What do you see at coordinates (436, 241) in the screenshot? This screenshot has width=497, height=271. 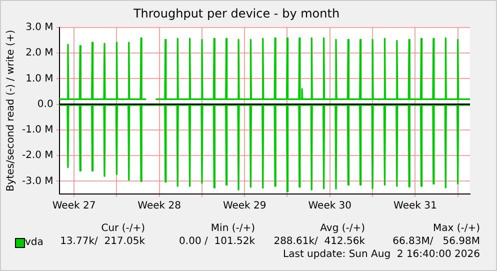 I see `text: 66.83M/ 56.98M` at bounding box center [436, 241].